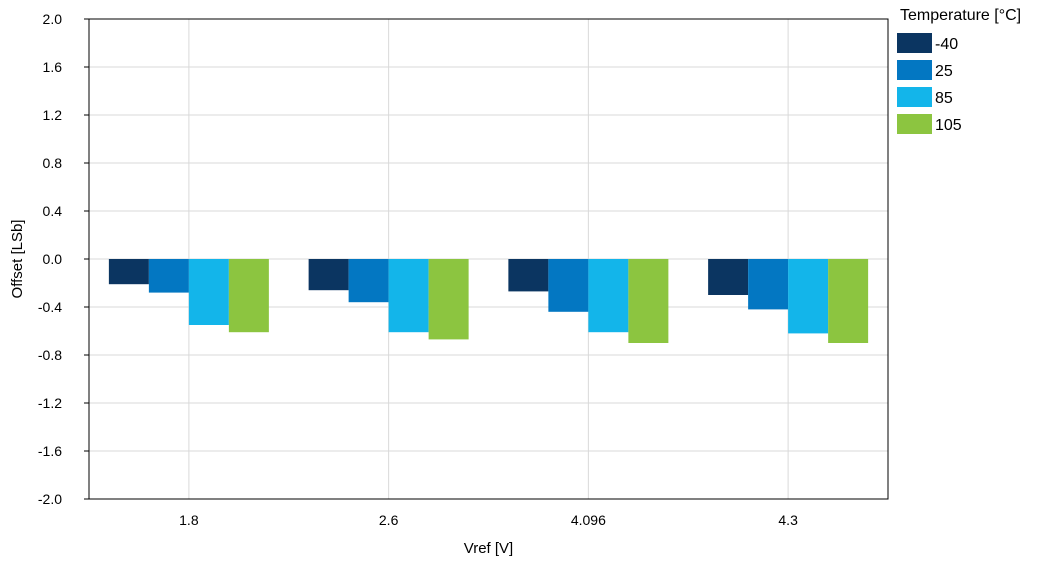  What do you see at coordinates (53, 19) in the screenshot?
I see `y-tick-label: 2.0` at bounding box center [53, 19].